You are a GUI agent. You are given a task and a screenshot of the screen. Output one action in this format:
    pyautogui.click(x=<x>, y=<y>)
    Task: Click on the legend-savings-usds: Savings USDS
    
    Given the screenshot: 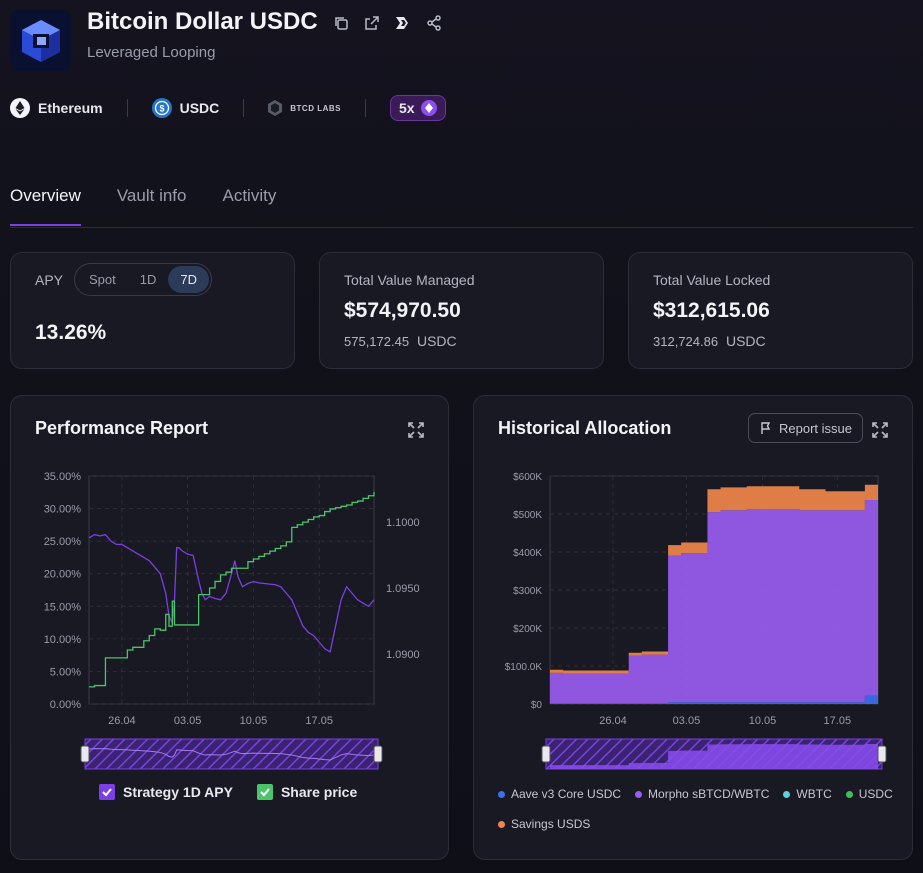 What is the action you would take?
    pyautogui.click(x=544, y=824)
    